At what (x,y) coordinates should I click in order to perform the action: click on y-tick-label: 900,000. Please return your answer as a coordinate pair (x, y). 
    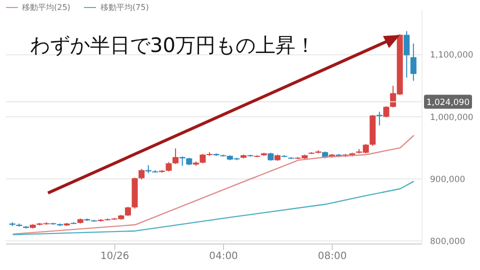
    Looking at the image, I should click on (448, 179).